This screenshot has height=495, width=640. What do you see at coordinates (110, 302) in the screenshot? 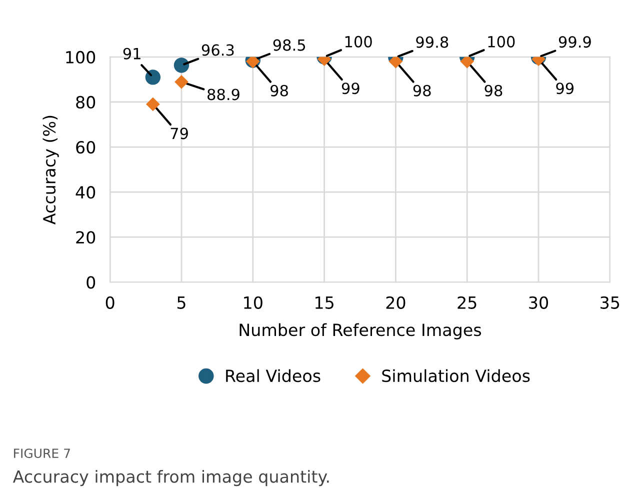
I see `x-tick-label: 0` at bounding box center [110, 302].